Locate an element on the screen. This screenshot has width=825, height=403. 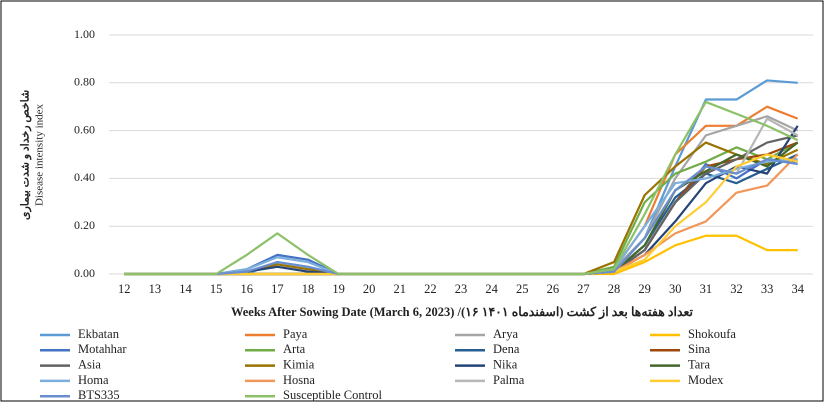
y-tick-label: 0.40 is located at coordinates (84, 177).